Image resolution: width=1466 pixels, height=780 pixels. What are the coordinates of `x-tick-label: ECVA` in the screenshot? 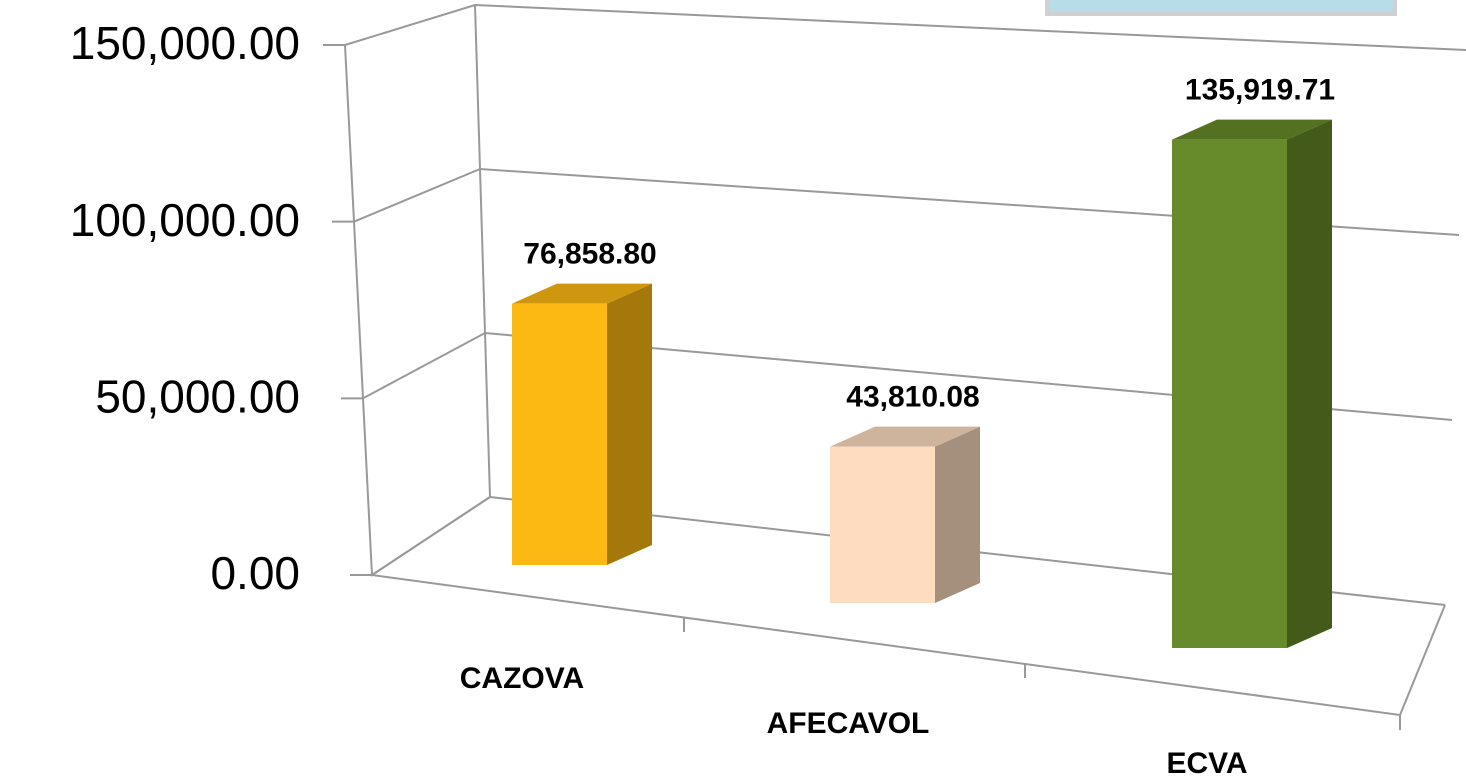 It's located at (1206, 763).